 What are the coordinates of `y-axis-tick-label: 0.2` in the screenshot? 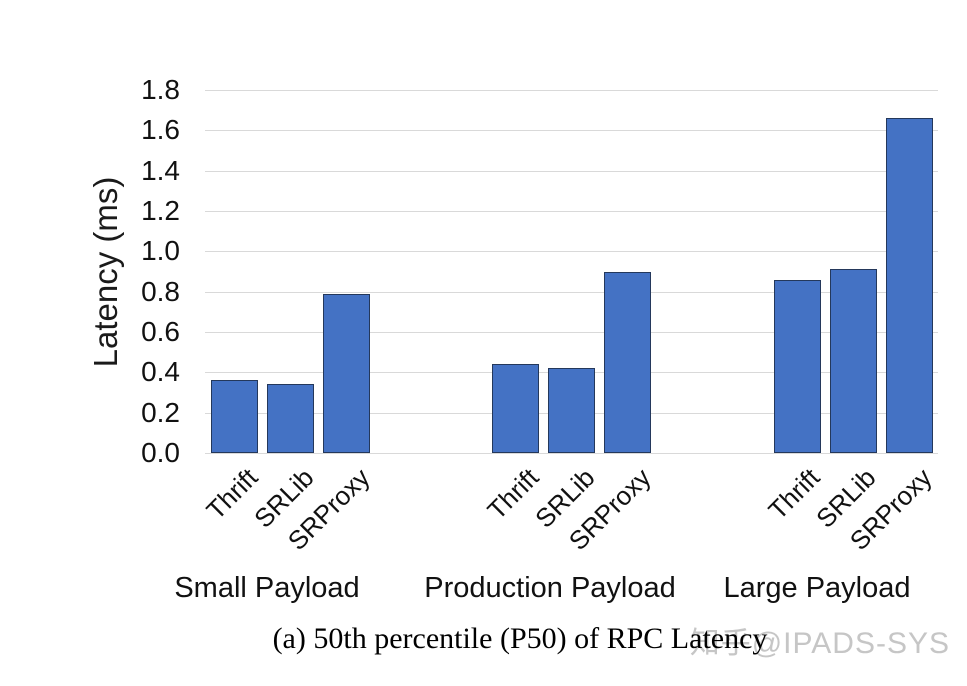 It's located at (160, 412).